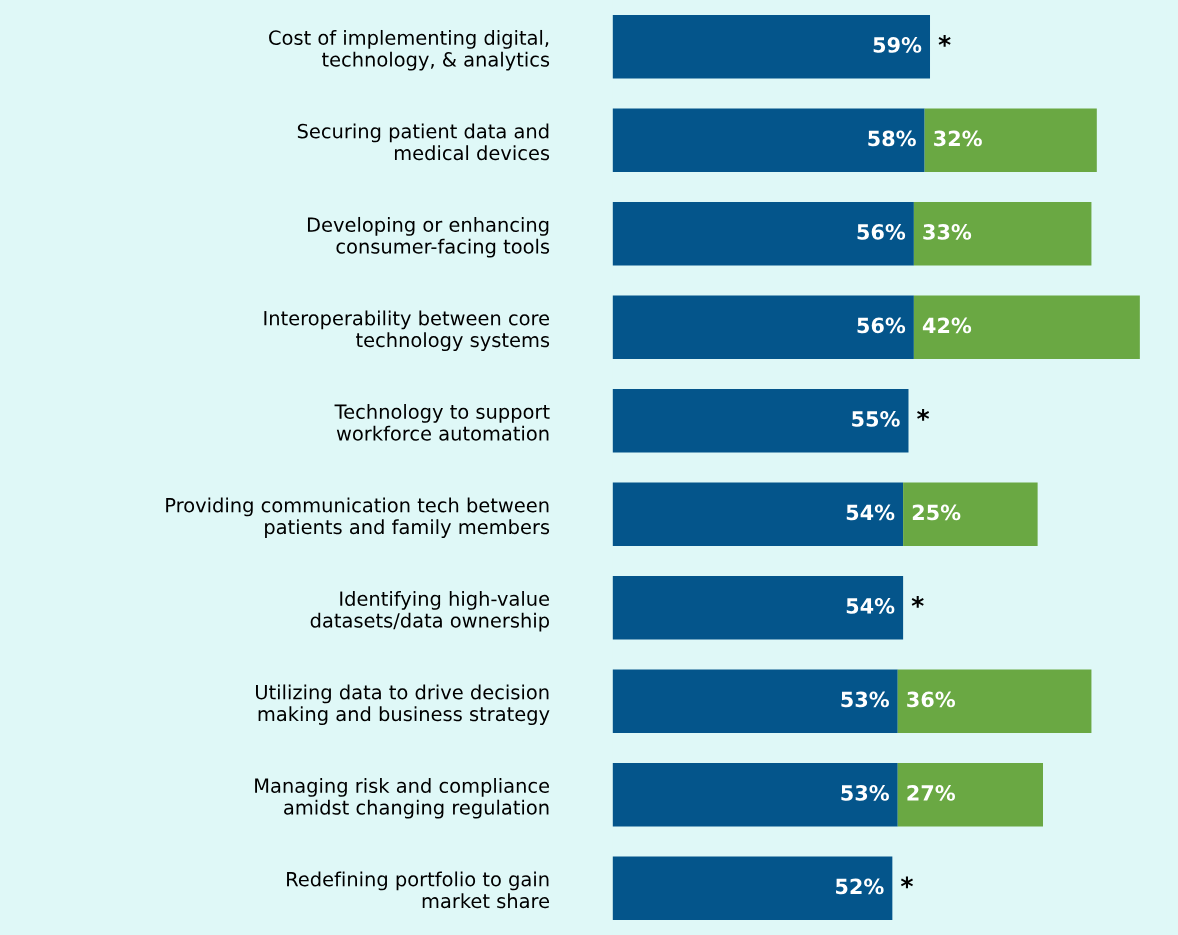 Image resolution: width=1178 pixels, height=935 pixels. What do you see at coordinates (947, 325) in the screenshot?
I see `data-label: 42%` at bounding box center [947, 325].